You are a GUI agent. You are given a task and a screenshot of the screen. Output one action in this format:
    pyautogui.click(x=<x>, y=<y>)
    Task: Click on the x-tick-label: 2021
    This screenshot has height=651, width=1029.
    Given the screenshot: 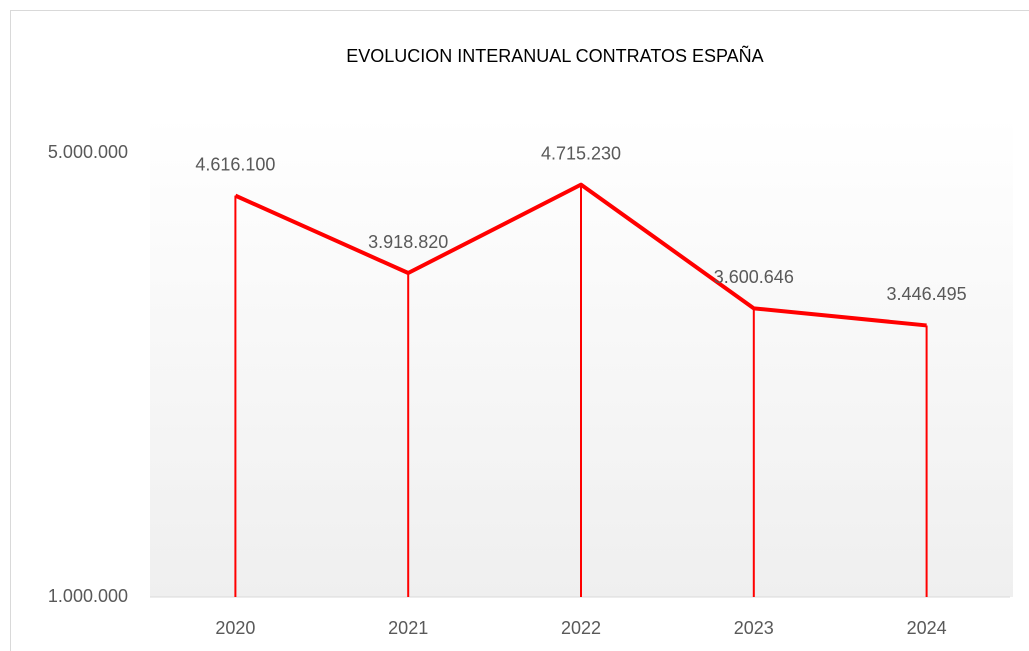 What is the action you would take?
    pyautogui.click(x=408, y=628)
    